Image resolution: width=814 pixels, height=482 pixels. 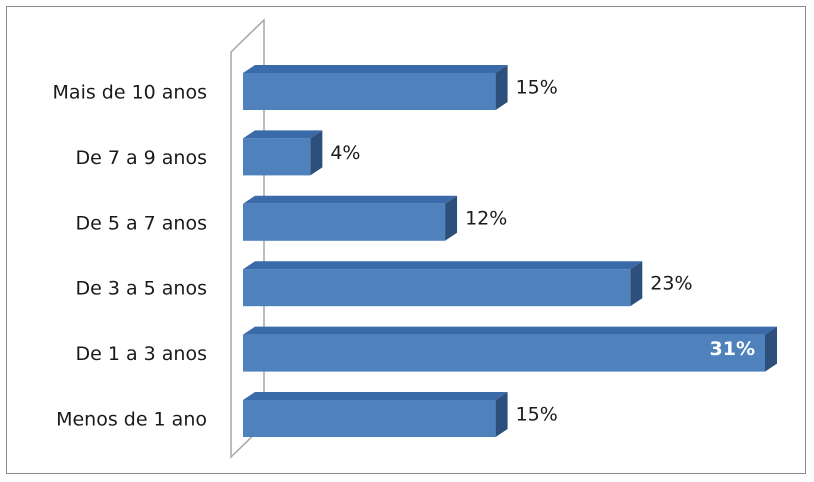 I want to click on category-label: De 7 a 9 anos, so click(x=141, y=158).